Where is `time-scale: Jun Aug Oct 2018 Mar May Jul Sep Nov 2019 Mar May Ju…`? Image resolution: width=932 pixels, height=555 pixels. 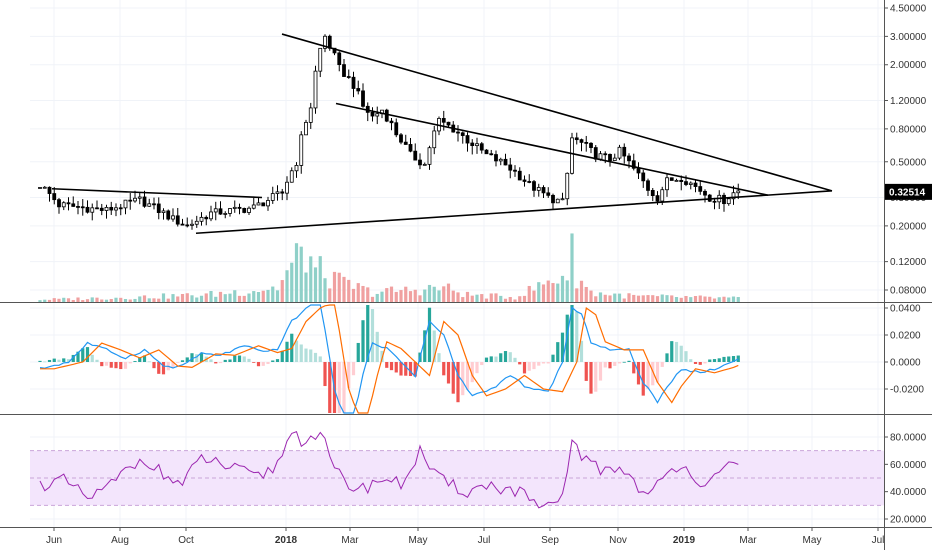
time-scale: Jun Aug Oct 2018 Mar May Jul Sep Nov 2019 Mar May Ju… is located at coordinates (465, 536).